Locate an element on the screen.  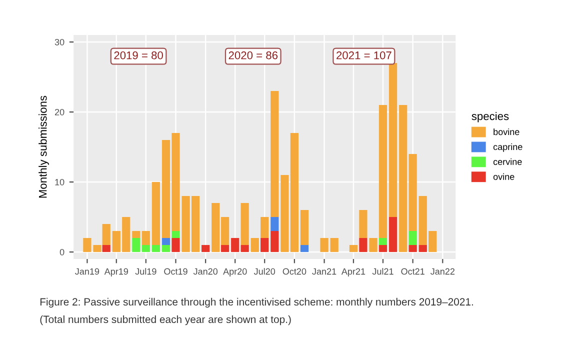
x-tick-label: Oct19 is located at coordinates (176, 271).